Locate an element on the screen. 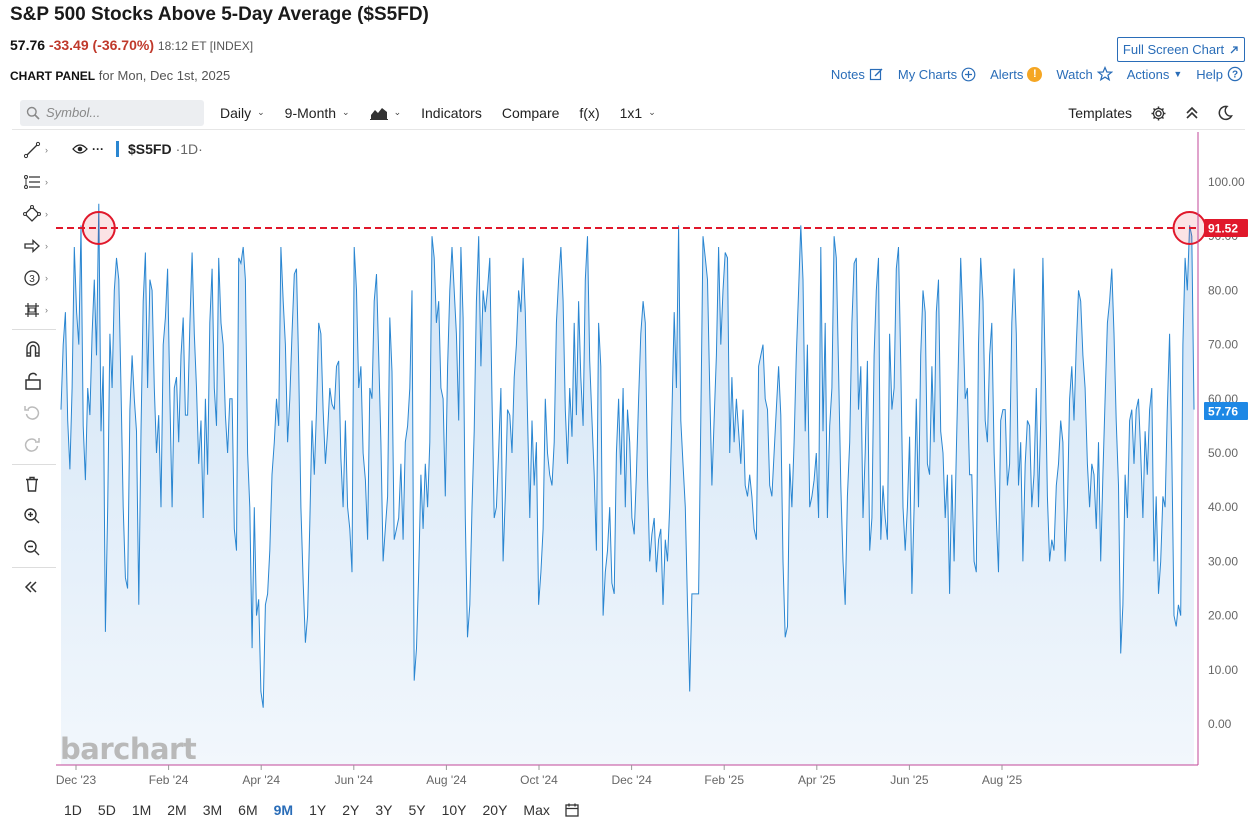 The image size is (1255, 829). period-label: 9-Month is located at coordinates (310, 112).